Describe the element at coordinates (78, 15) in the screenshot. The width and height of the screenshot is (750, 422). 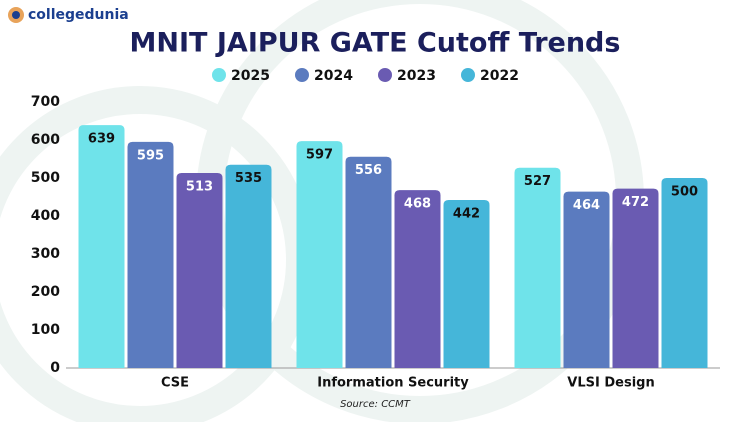
I see `brand-name: collegedunia` at that location.